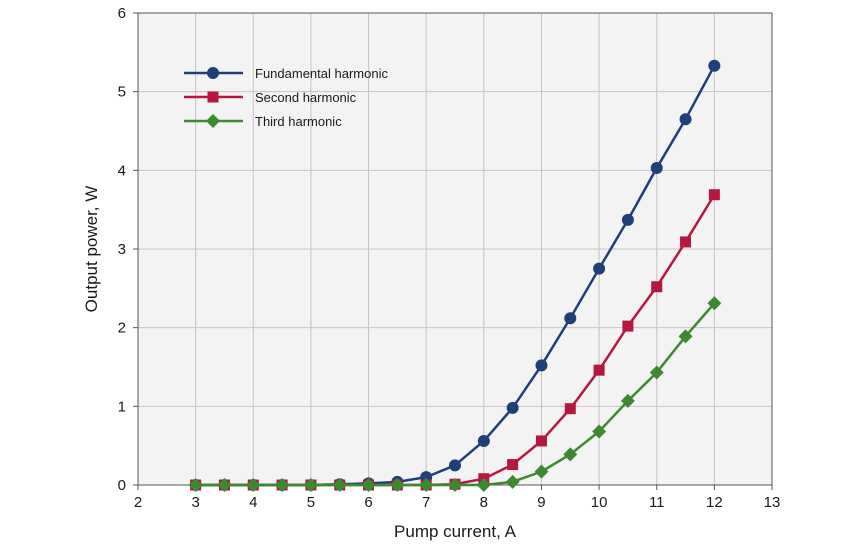  What do you see at coordinates (122, 13) in the screenshot?
I see `y-tick-label: 6` at bounding box center [122, 13].